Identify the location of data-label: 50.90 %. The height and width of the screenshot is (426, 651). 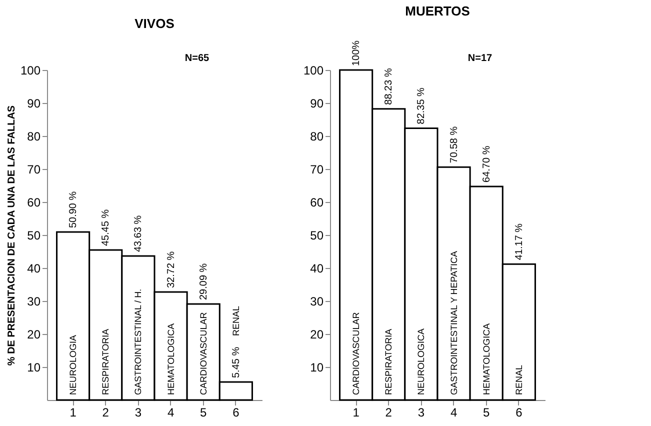
(74, 209).